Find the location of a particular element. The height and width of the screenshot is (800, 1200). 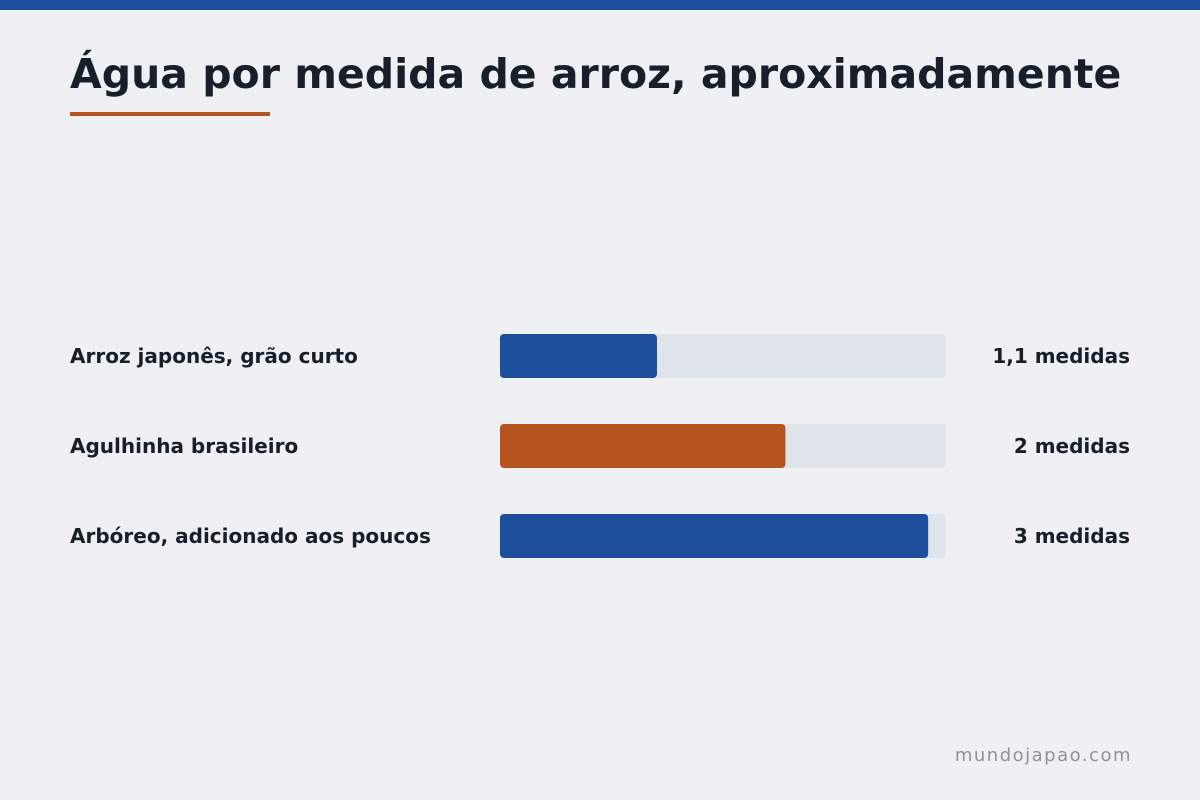

value-label: 3 medidas is located at coordinates (1072, 536).